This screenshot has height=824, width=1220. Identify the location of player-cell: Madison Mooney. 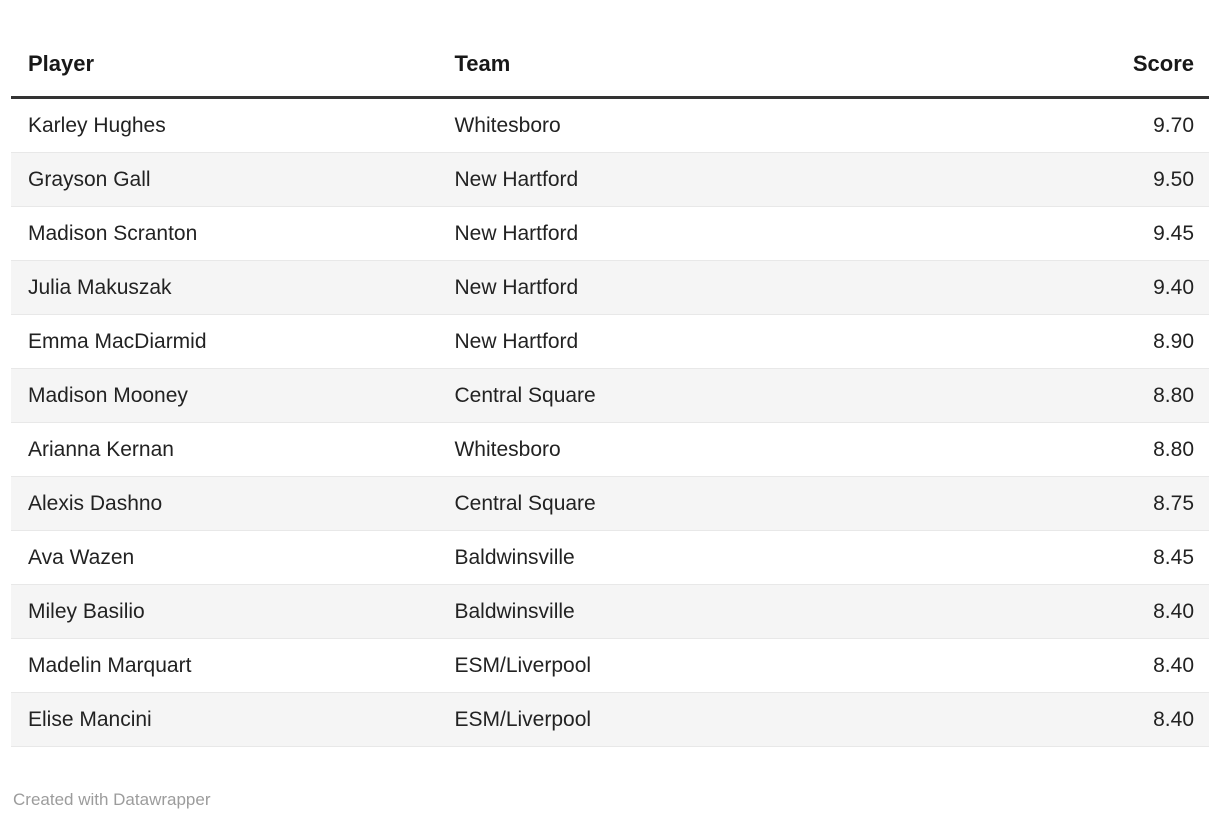
(224, 395).